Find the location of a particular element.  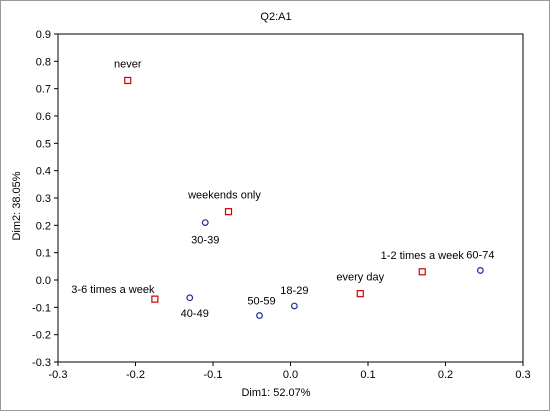

point-label: 1-2 times a week is located at coordinates (423, 256).